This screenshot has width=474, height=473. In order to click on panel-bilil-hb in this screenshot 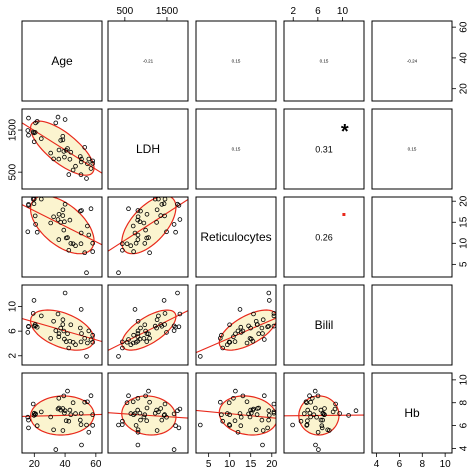, I will do `click(412, 325)`.